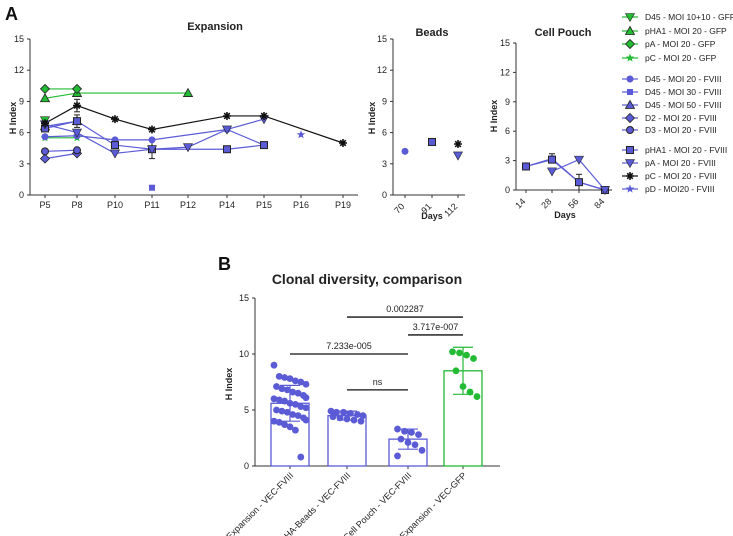  What do you see at coordinates (683, 79) in the screenshot?
I see `legend-label: D45 - MOI 20 - FVIII` at bounding box center [683, 79].